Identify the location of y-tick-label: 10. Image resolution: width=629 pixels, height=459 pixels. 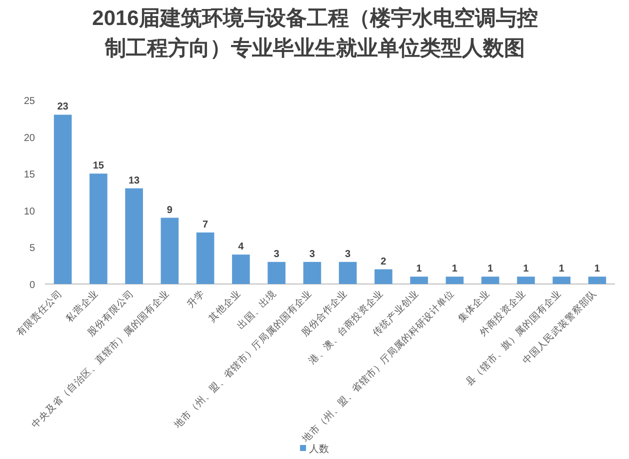
(30, 212).